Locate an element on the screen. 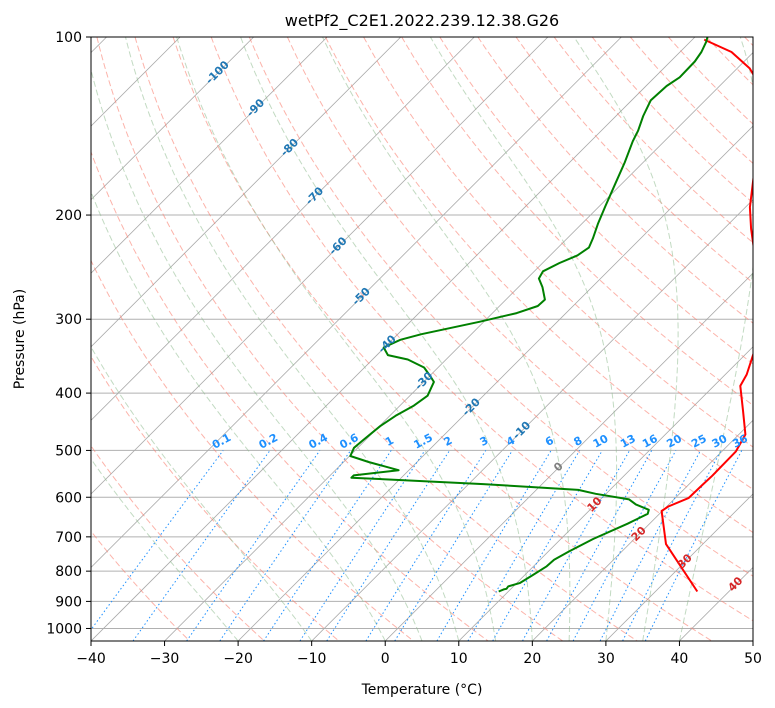 This screenshot has height=708, width=775. x-tick-label: 30 is located at coordinates (606, 659).